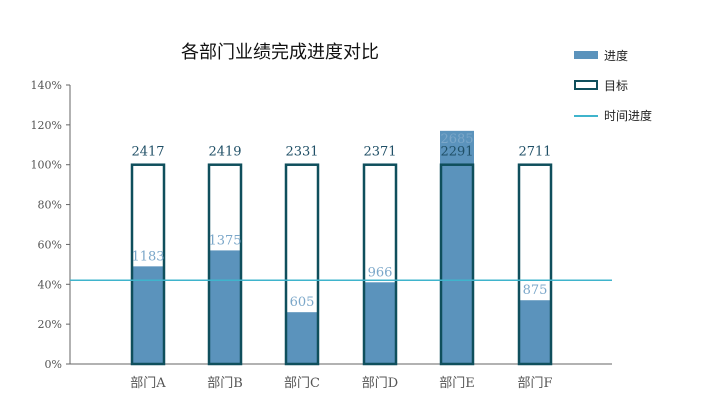  What do you see at coordinates (535, 290) in the screenshot?
I see `progress-value-label: 875` at bounding box center [535, 290].